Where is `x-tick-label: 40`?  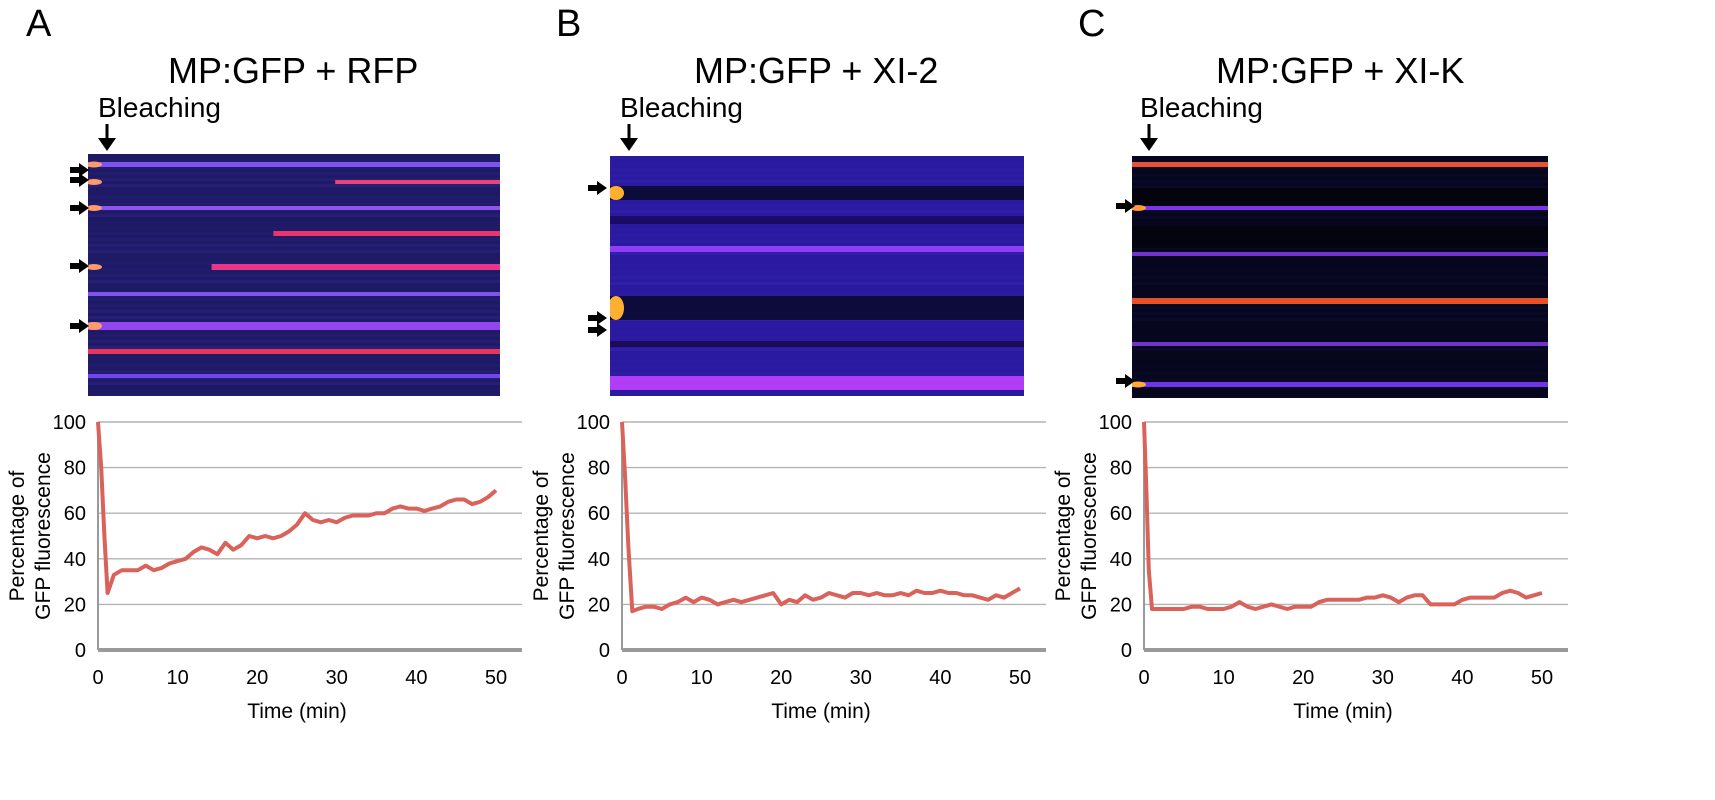 x-tick-label: 40 is located at coordinates (416, 678).